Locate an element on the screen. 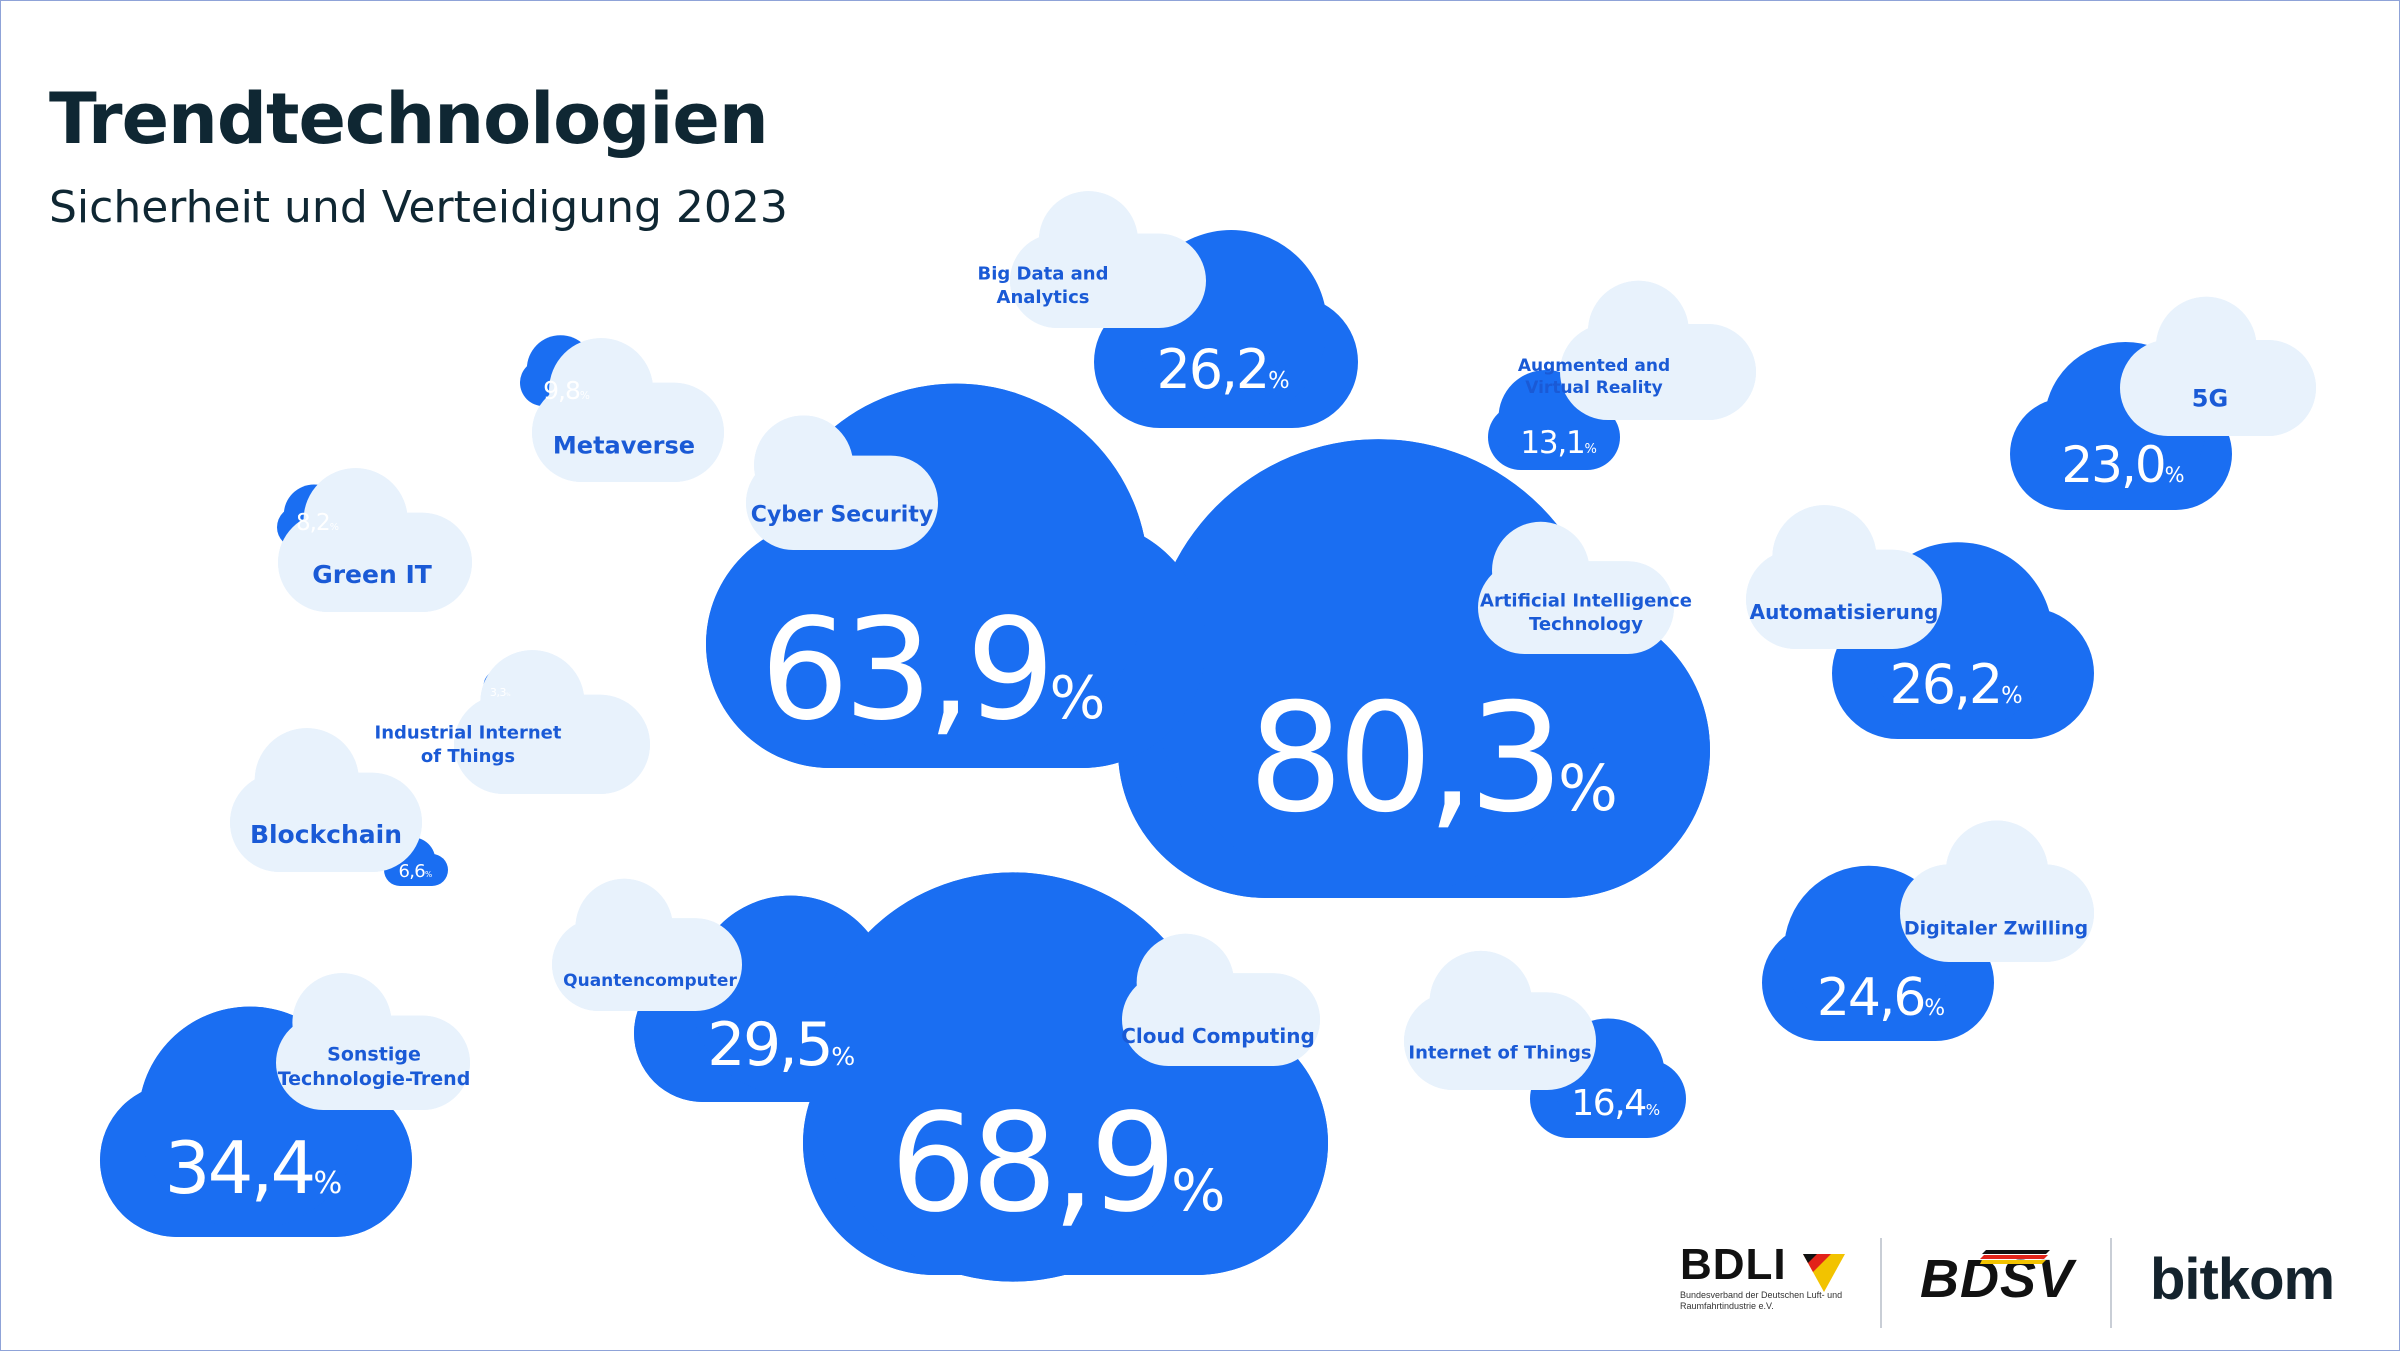  category-label-line: Blockchain is located at coordinates (326, 834).